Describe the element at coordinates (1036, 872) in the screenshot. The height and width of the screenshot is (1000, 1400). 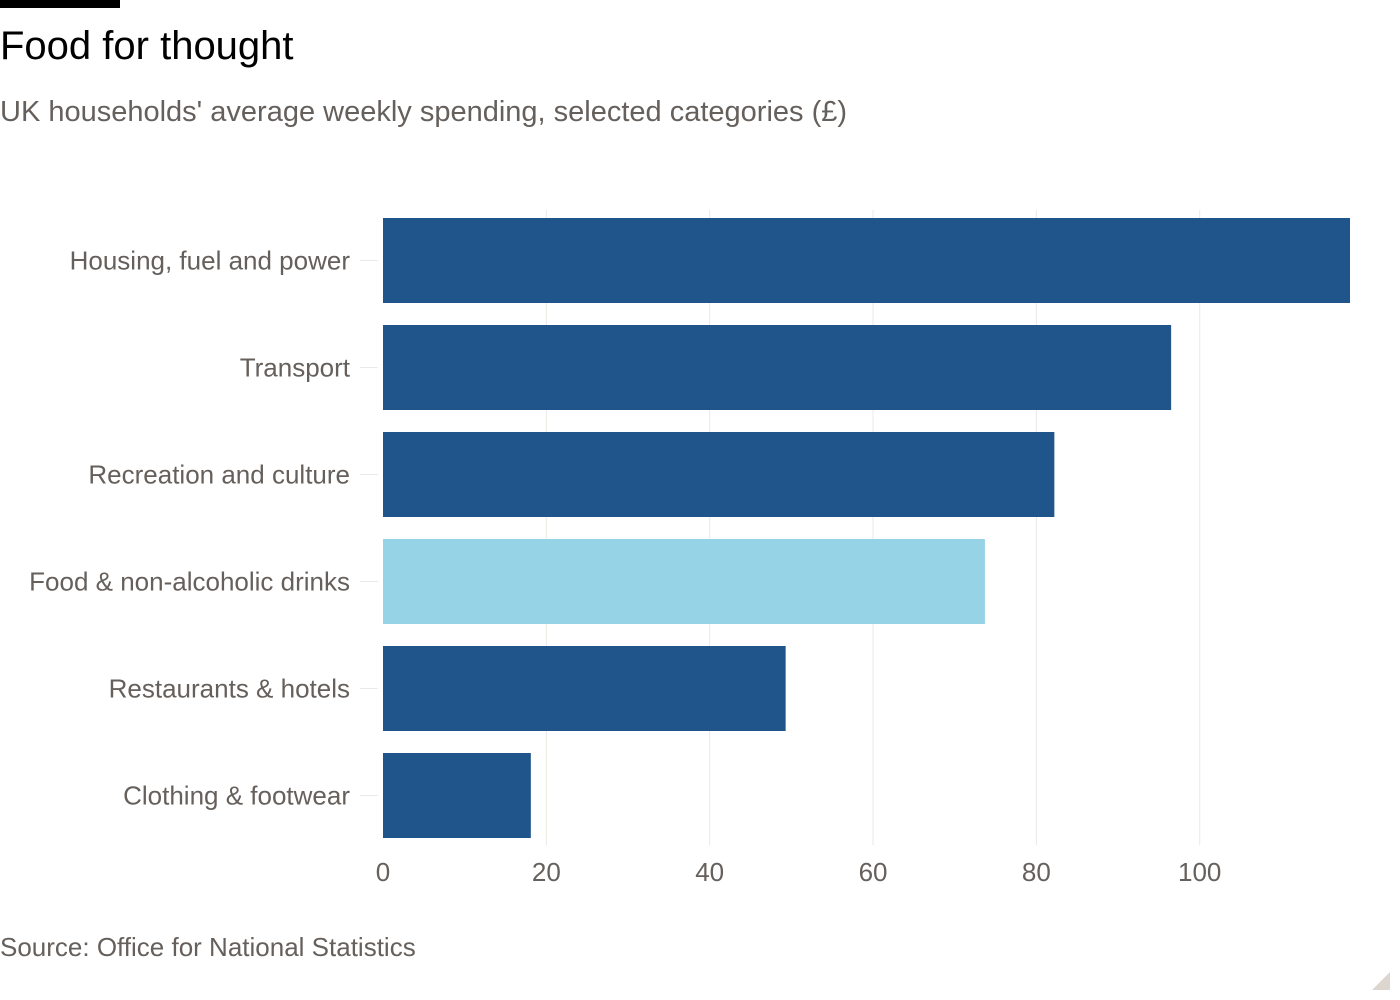
I see `x-tick-label-80: 80` at that location.